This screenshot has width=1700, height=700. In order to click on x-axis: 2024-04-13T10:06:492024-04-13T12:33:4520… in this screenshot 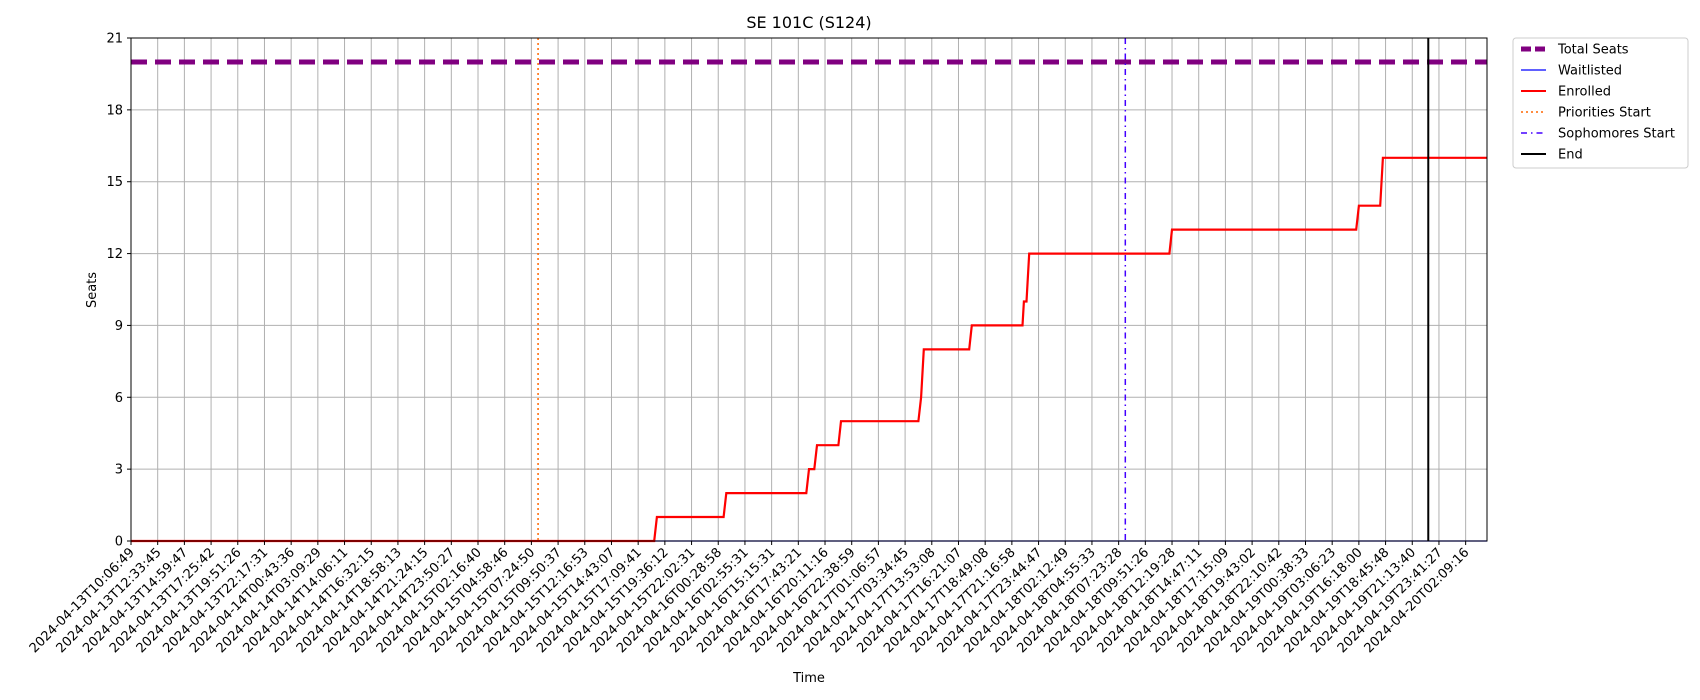, I will do `click(749, 598)`.